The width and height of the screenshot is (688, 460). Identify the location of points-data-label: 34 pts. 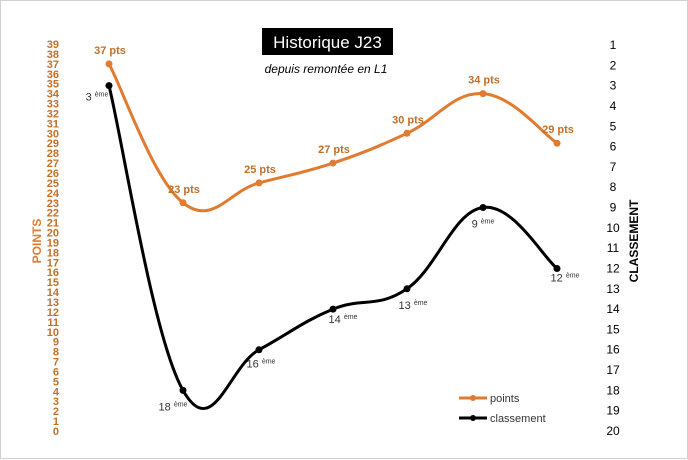
(484, 81).